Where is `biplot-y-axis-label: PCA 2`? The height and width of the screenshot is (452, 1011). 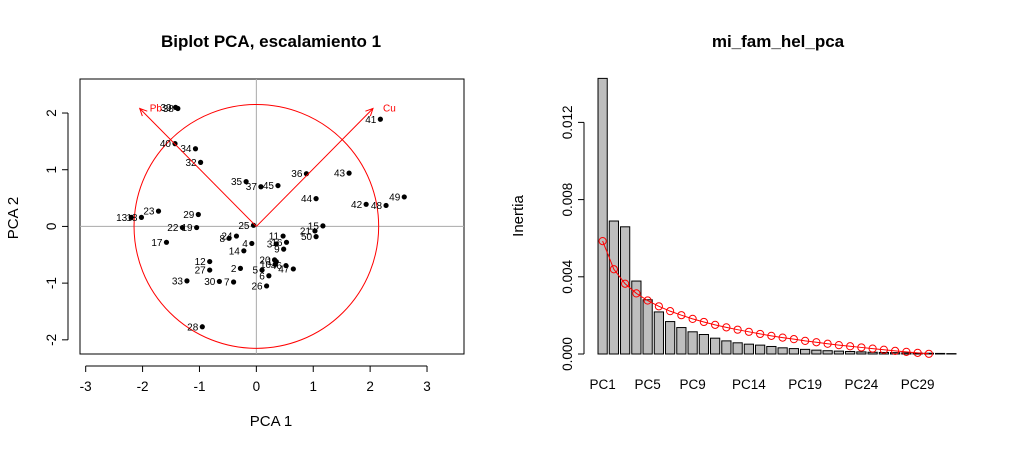 biplot-y-axis-label: PCA 2 is located at coordinates (13, 218).